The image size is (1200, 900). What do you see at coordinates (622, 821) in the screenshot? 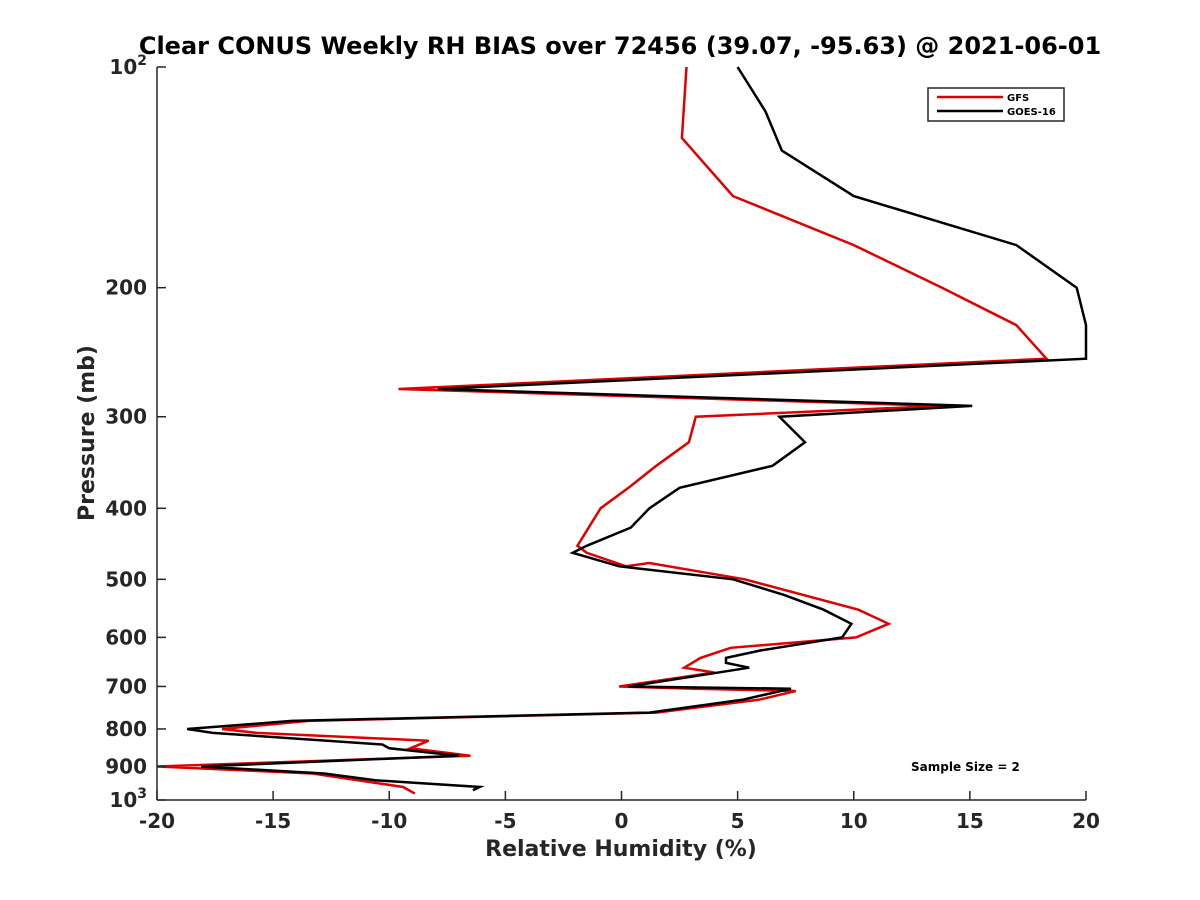
I see `x-tick-label: 0` at bounding box center [622, 821].